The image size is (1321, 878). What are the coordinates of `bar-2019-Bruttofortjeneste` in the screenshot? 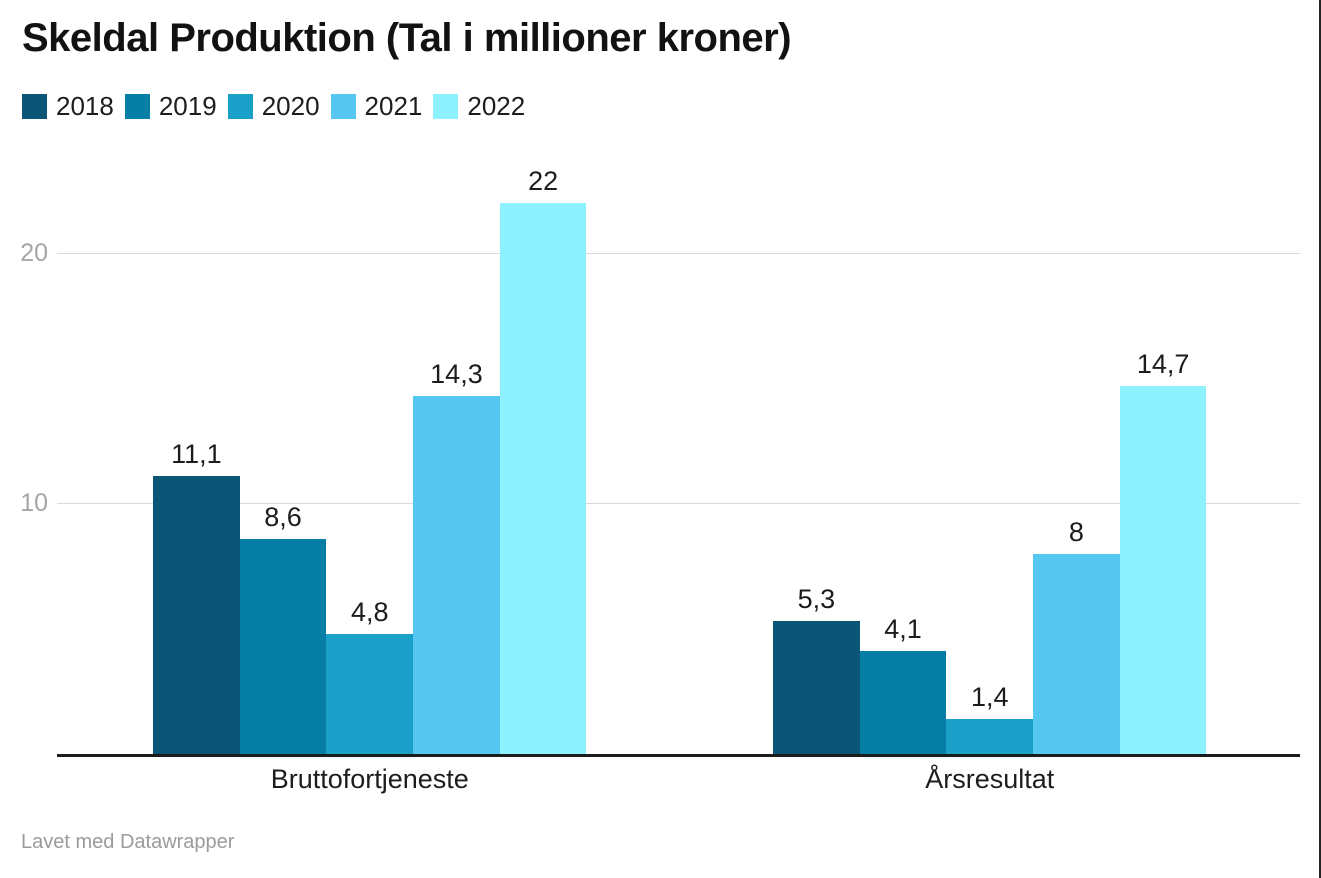 It's located at (283, 646).